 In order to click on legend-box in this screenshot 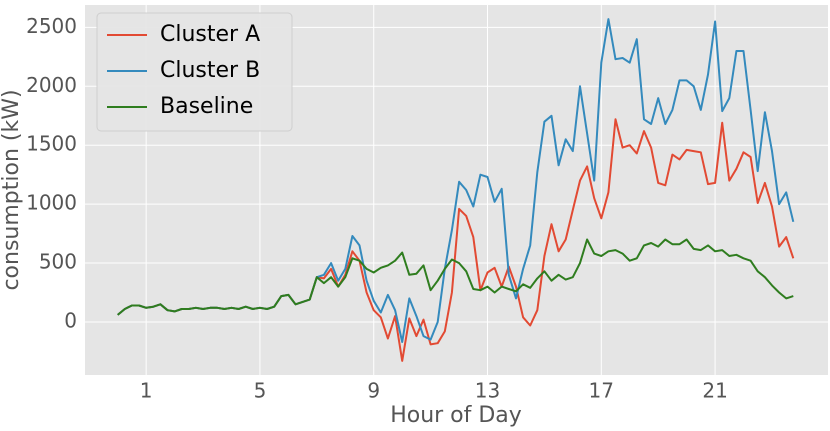, I will do `click(194, 72)`.